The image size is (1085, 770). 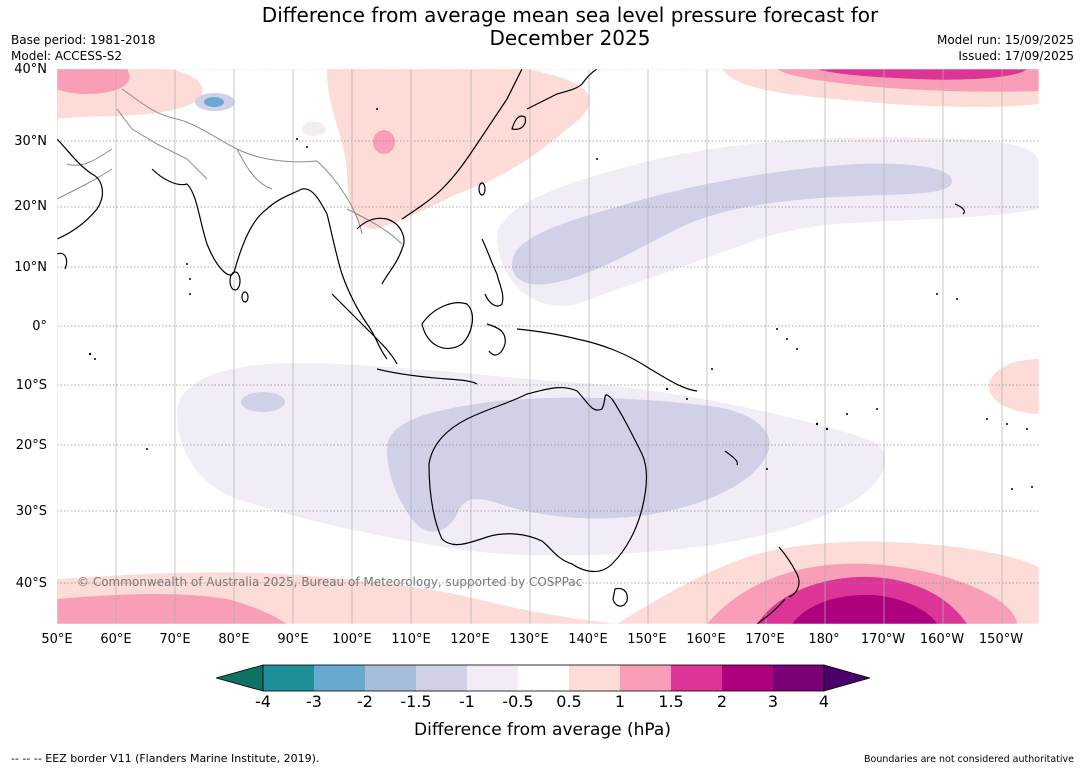 I want to click on pressure-anomaly-north-pacific-strong, so click(x=922, y=74).